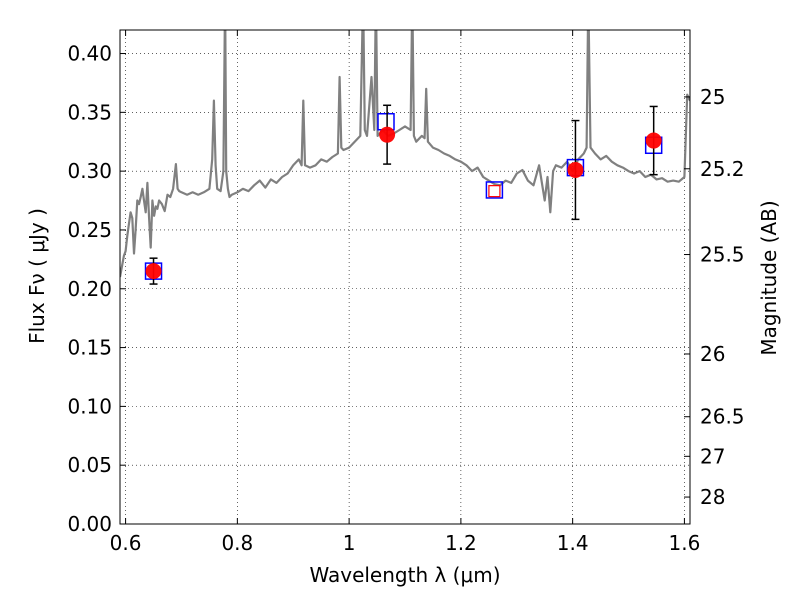  Describe the element at coordinates (461, 543) in the screenshot. I see `x-tick-label: 1.2` at that location.